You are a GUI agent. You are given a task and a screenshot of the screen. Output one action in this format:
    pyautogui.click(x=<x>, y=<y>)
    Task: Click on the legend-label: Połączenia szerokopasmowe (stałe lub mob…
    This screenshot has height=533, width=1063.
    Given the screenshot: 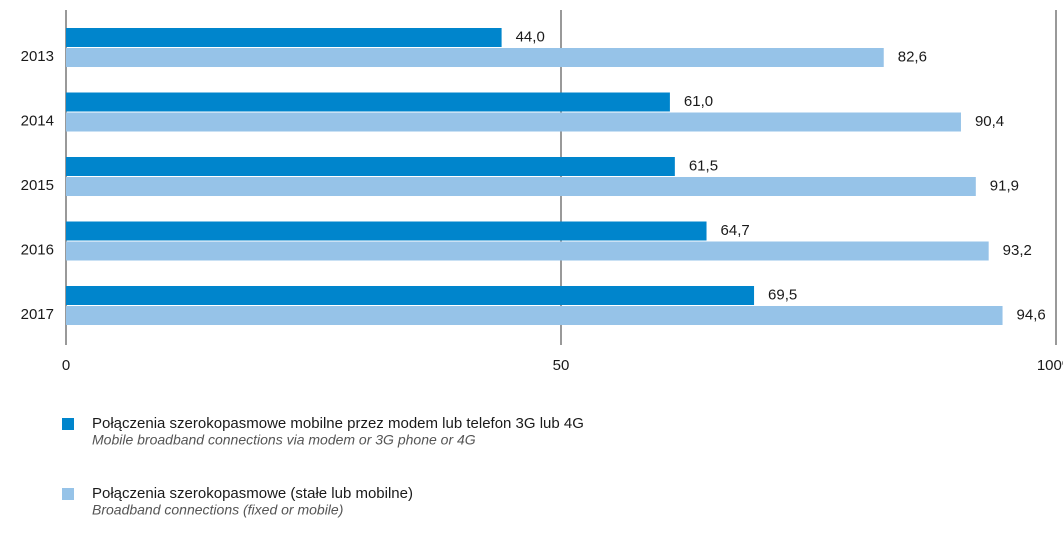 What is the action you would take?
    pyautogui.click(x=252, y=493)
    